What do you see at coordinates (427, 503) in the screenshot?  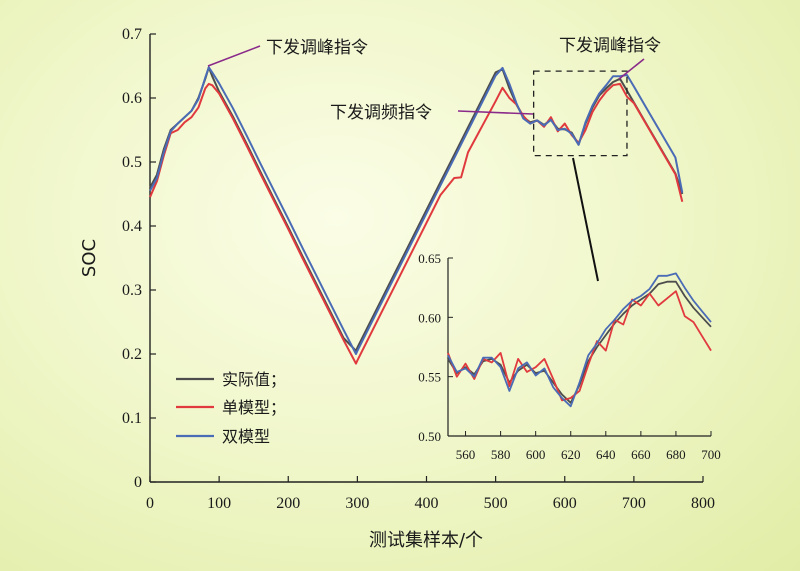 I see `x-tick-label: 400` at bounding box center [427, 503].